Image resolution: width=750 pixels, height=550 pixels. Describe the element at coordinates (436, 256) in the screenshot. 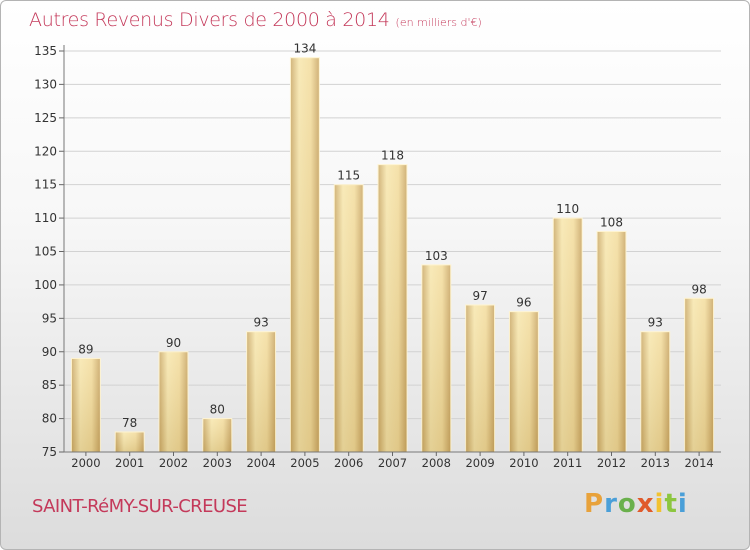

I see `bar-value-label: 103` at that location.